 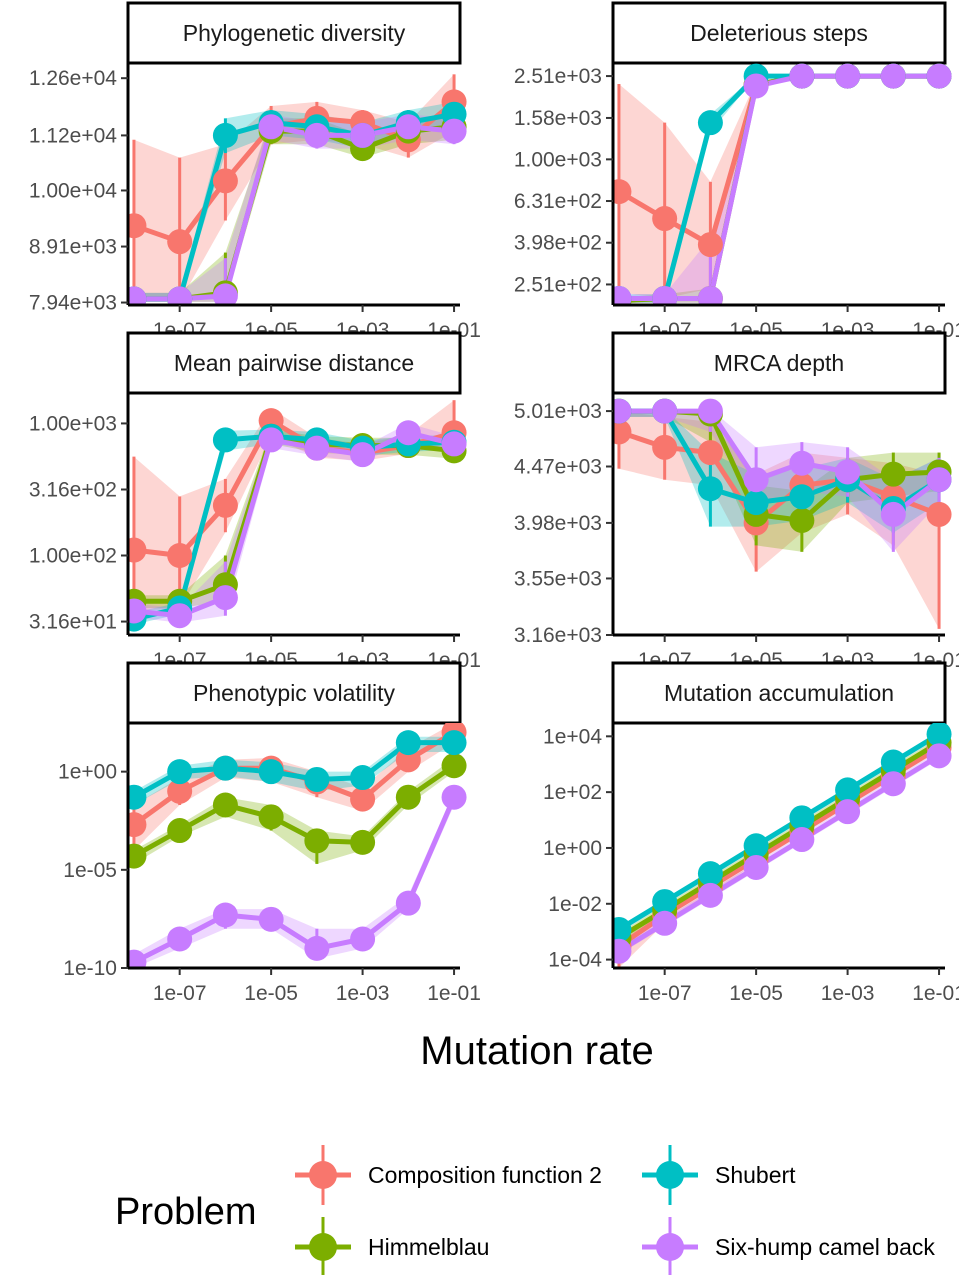 What do you see at coordinates (782, 184) in the screenshot?
I see `panel-plot-deleterious-steps` at bounding box center [782, 184].